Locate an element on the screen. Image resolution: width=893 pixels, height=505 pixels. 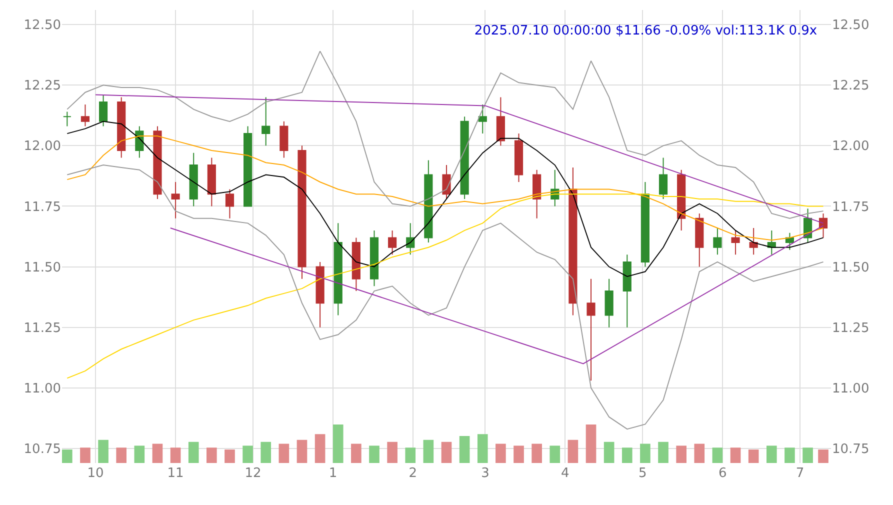
y-tick-label: 11.50 is located at coordinates (42, 268).